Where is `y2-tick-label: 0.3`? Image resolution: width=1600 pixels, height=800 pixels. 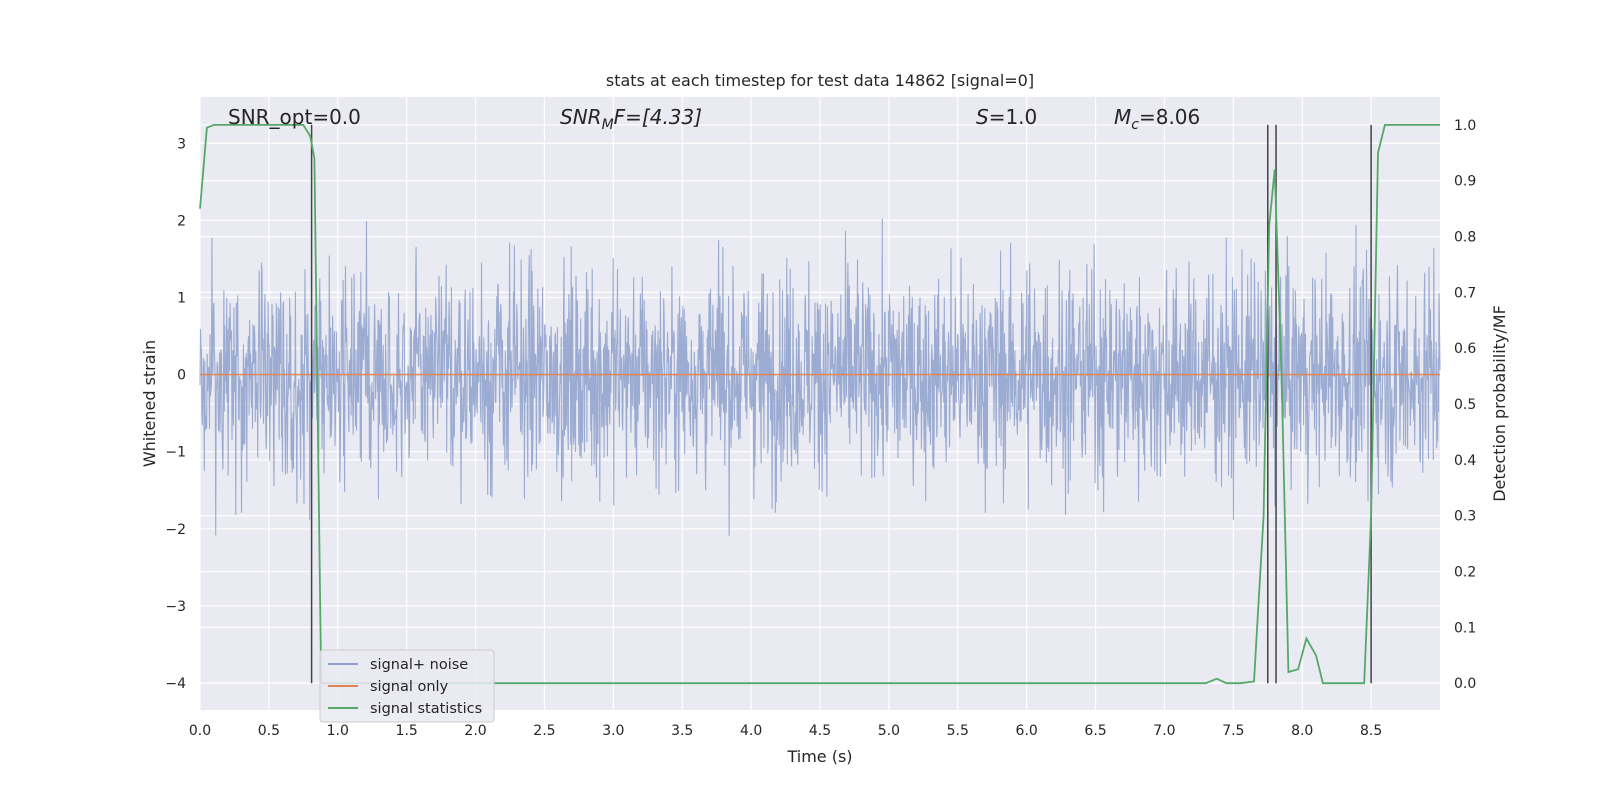 y2-tick-label: 0.3 is located at coordinates (1465, 517).